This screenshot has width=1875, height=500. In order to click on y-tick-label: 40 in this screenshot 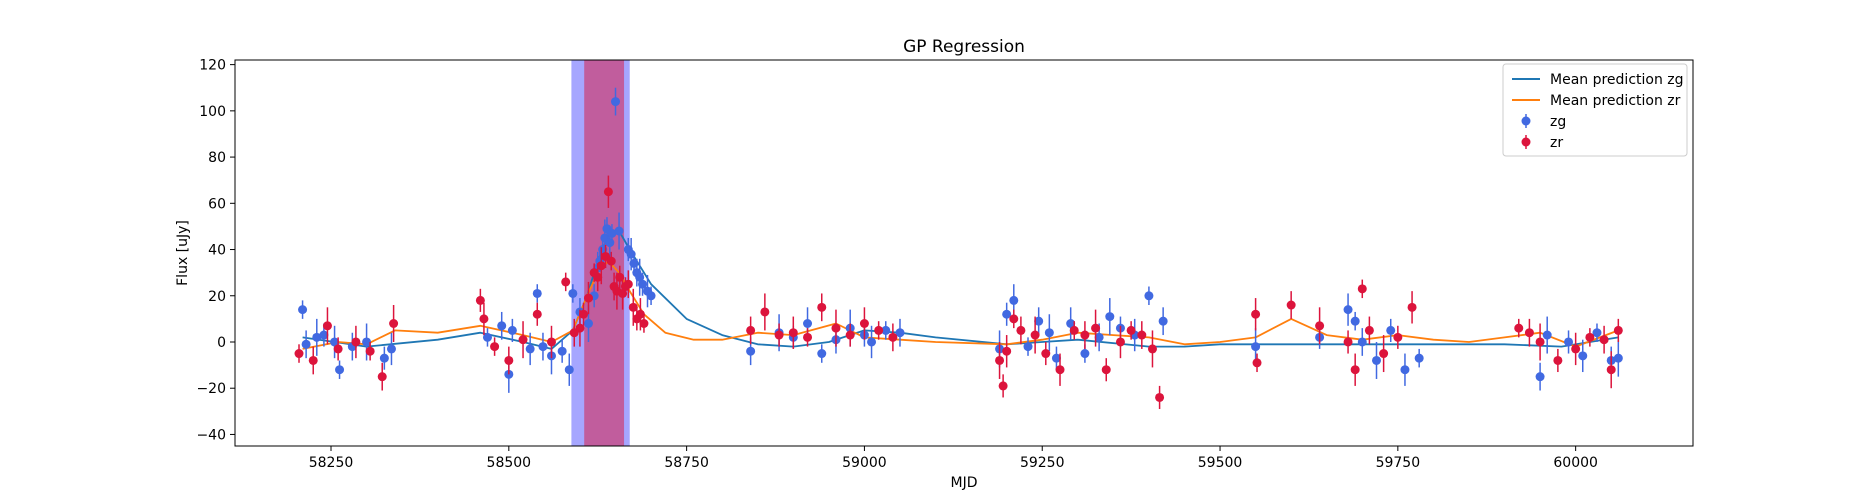, I will do `click(217, 251)`.